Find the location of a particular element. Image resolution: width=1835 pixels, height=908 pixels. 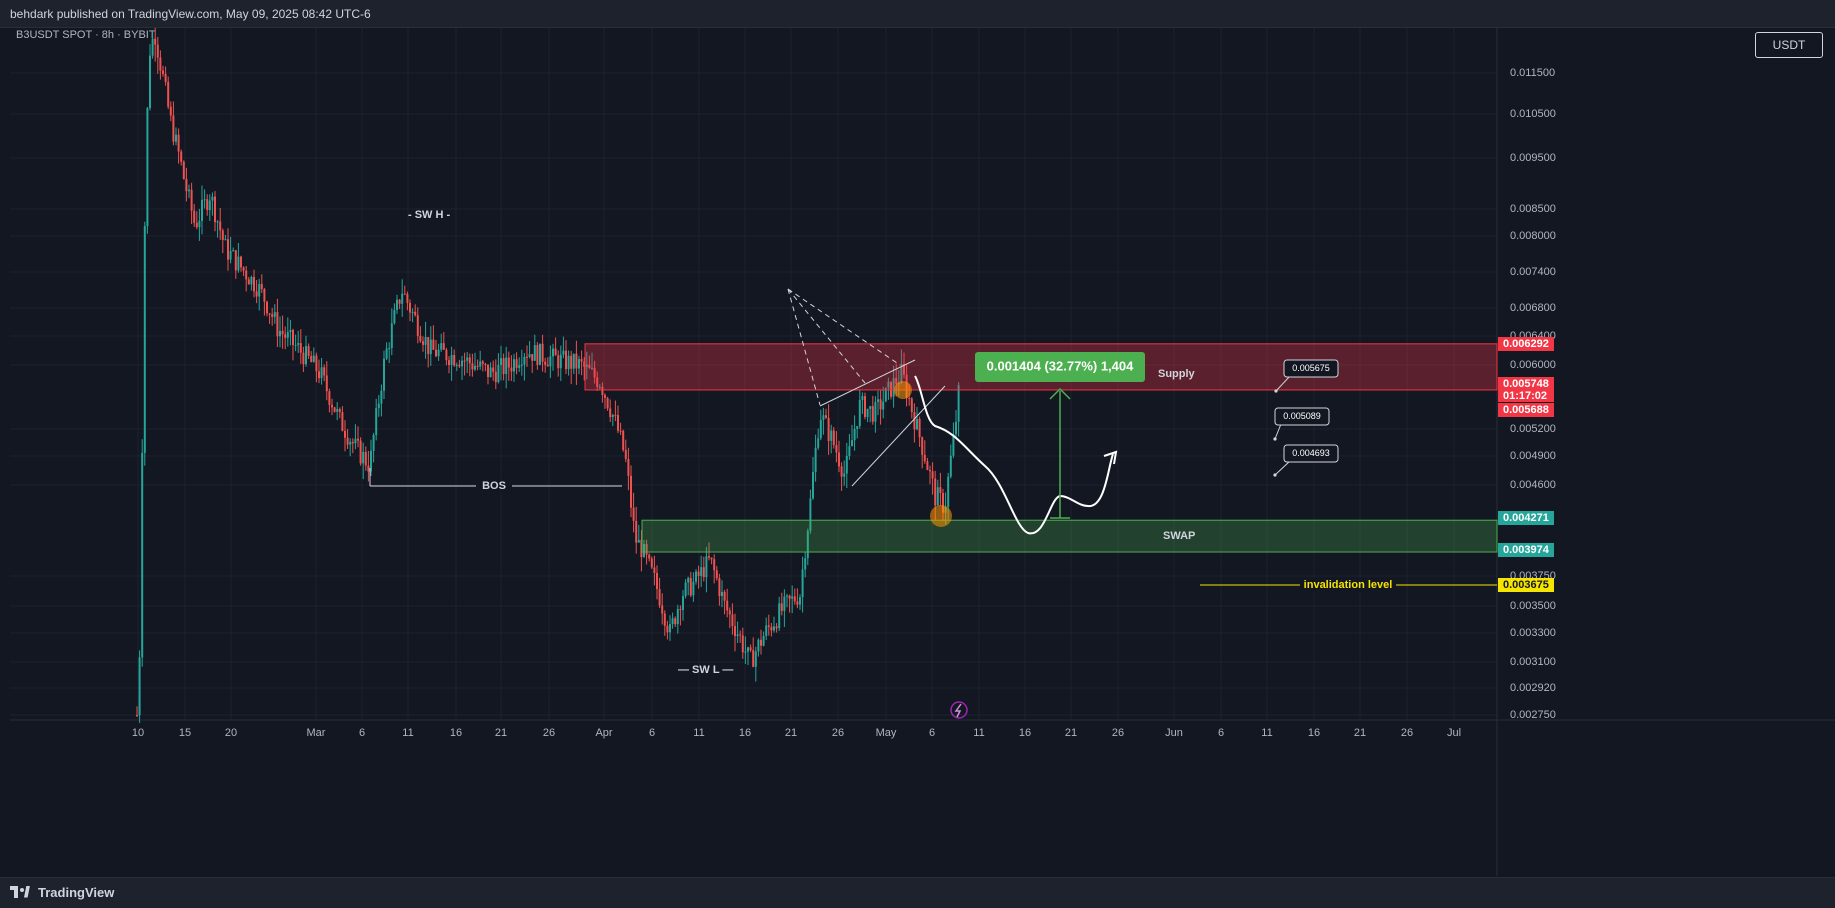

time-tick-label: 11 is located at coordinates (978, 733).